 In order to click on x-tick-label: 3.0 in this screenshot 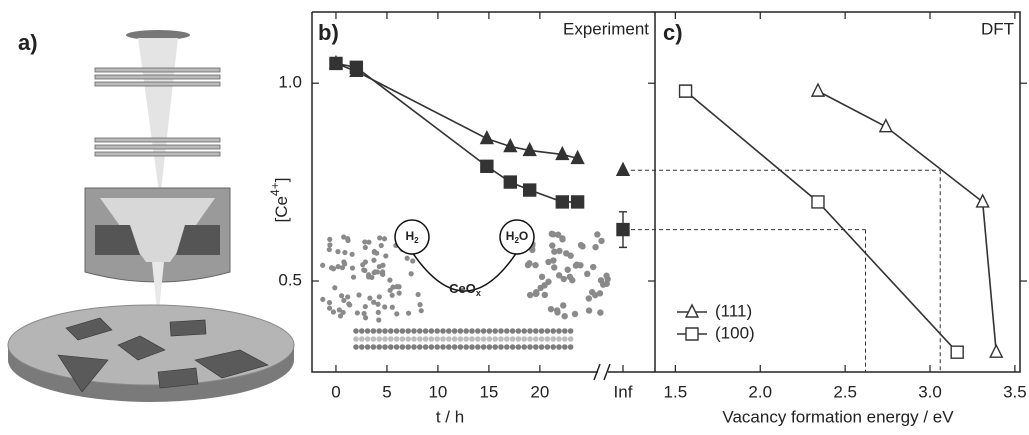, I will do `click(930, 391)`.